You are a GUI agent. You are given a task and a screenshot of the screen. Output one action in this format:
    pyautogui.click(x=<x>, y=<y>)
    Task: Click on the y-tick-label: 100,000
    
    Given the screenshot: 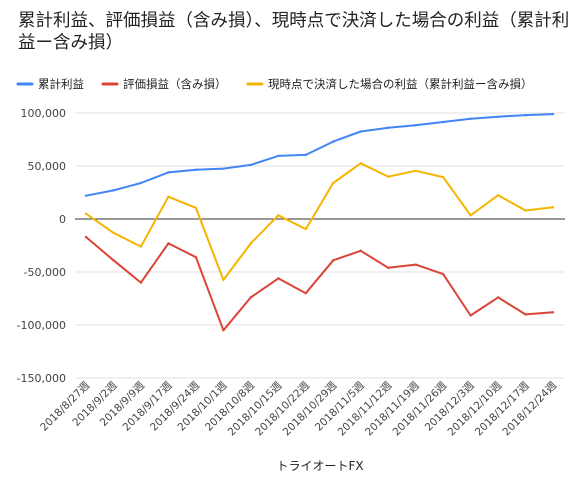 What is the action you would take?
    pyautogui.click(x=44, y=113)
    